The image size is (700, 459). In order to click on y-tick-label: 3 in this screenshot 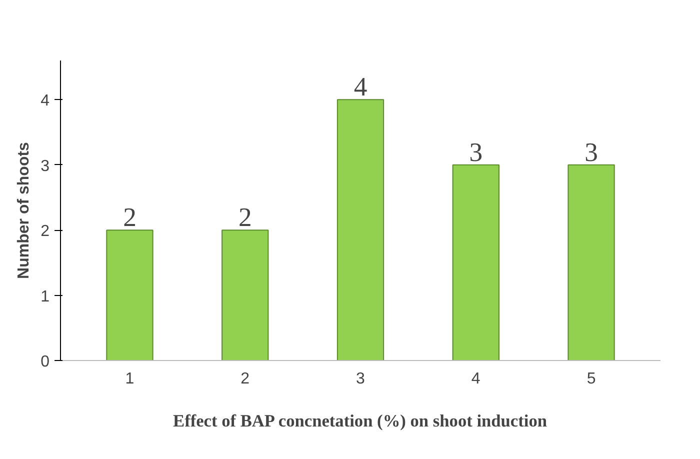, I will do `click(45, 166)`.